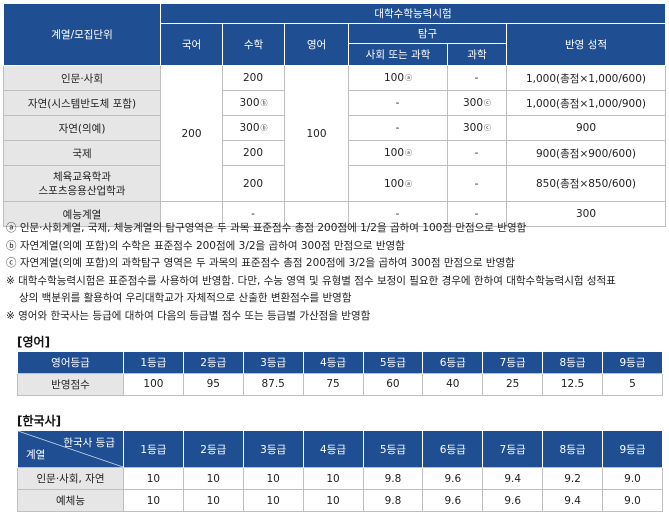 The height and width of the screenshot is (529, 669). Describe the element at coordinates (36, 455) in the screenshot. I see `history-header-track-label: 계열` at that location.